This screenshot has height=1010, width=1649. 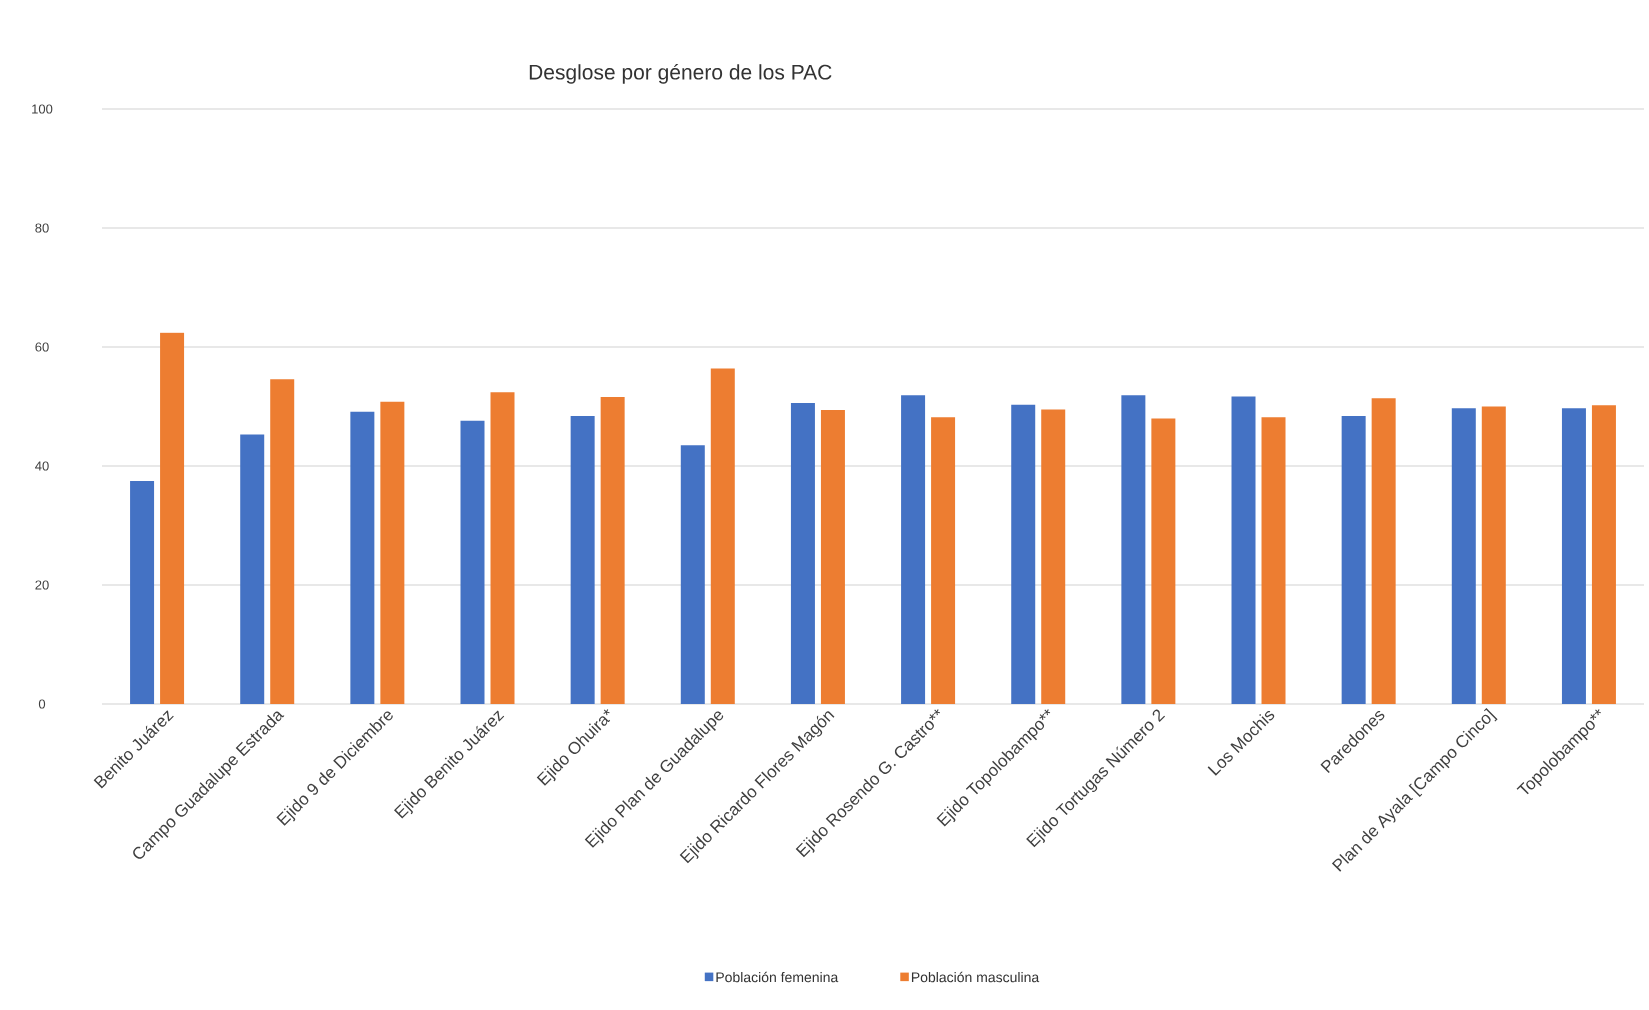 I want to click on y-tick-label: 80, so click(x=42, y=228).